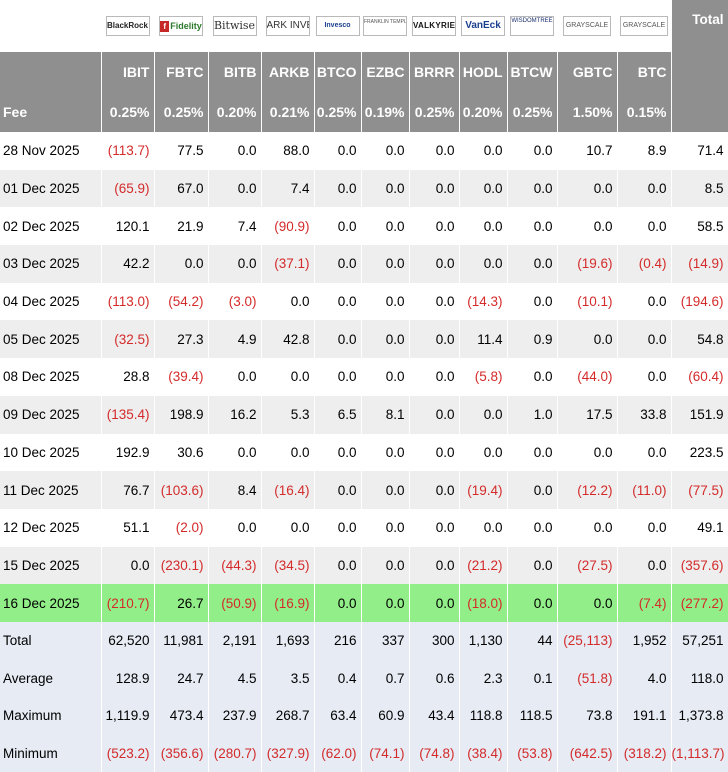 Image resolution: width=728 pixels, height=772 pixels. What do you see at coordinates (699, 72) in the screenshot?
I see `ticker-total-cell` at bounding box center [699, 72].